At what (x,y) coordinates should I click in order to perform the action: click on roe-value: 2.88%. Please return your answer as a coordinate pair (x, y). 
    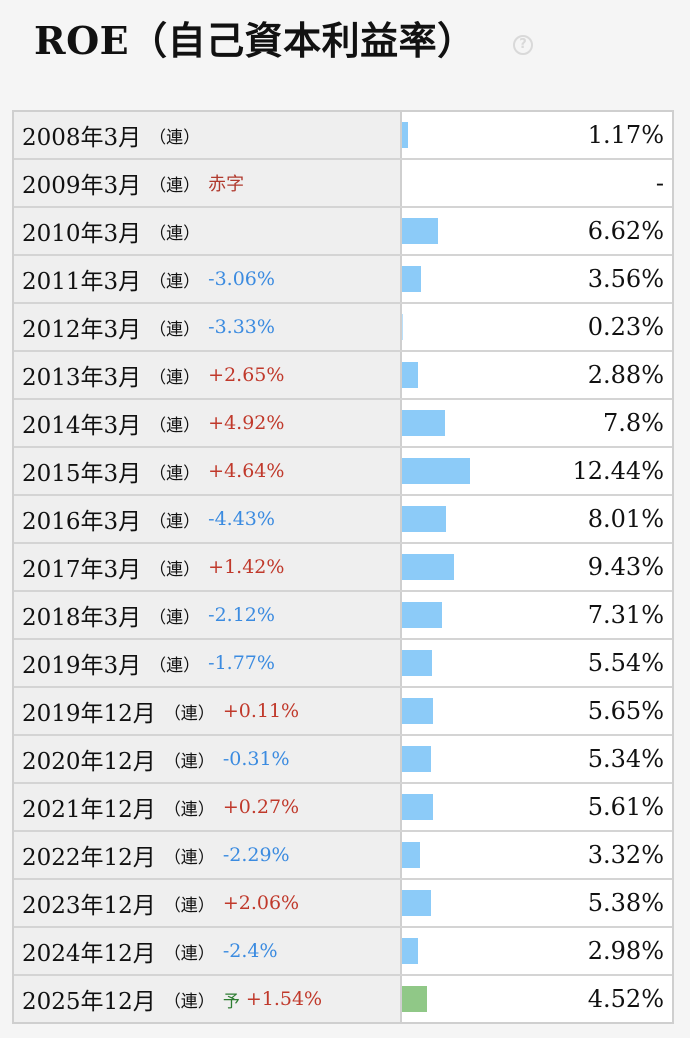
    Looking at the image, I should click on (625, 375).